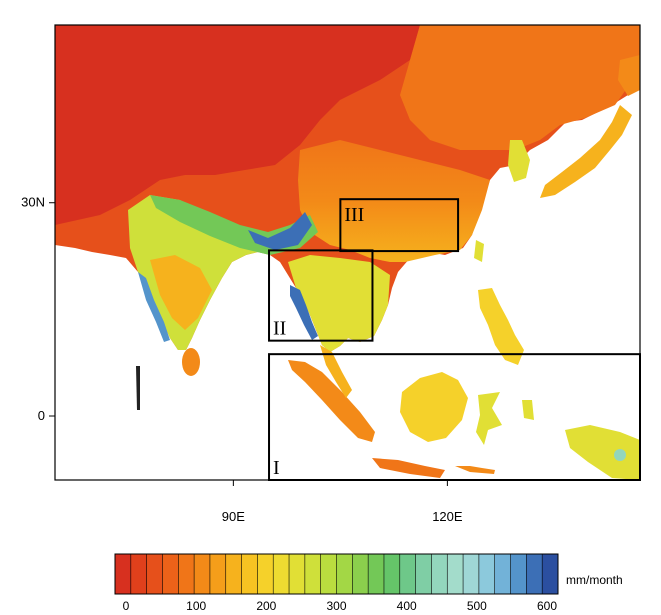 The width and height of the screenshot is (661, 615). Describe the element at coordinates (354, 215) in the screenshot. I see `region-label-III: III` at that location.